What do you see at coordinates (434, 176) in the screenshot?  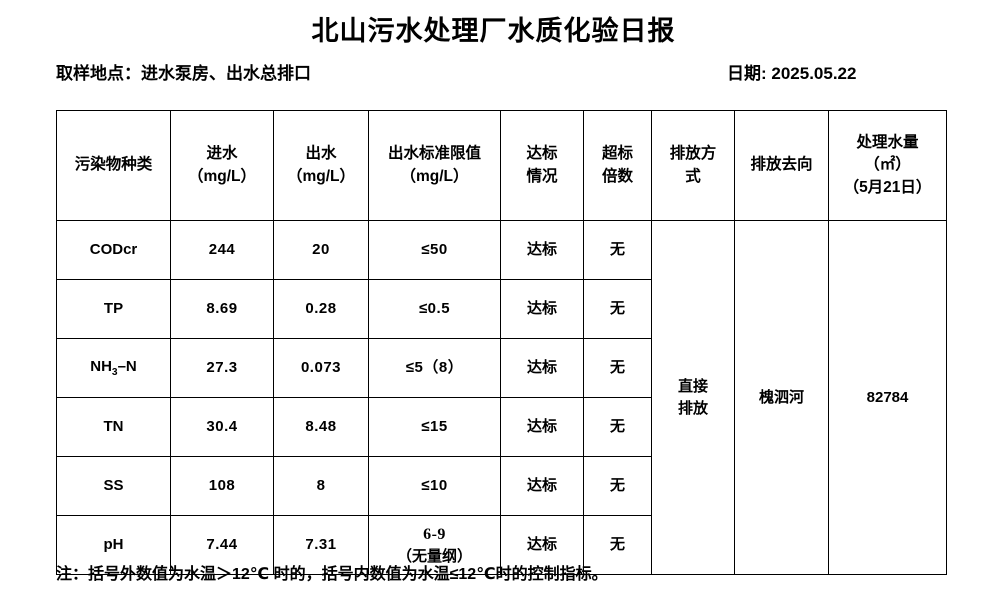 I see `header-standard-line2: （mg/L）` at bounding box center [434, 176].